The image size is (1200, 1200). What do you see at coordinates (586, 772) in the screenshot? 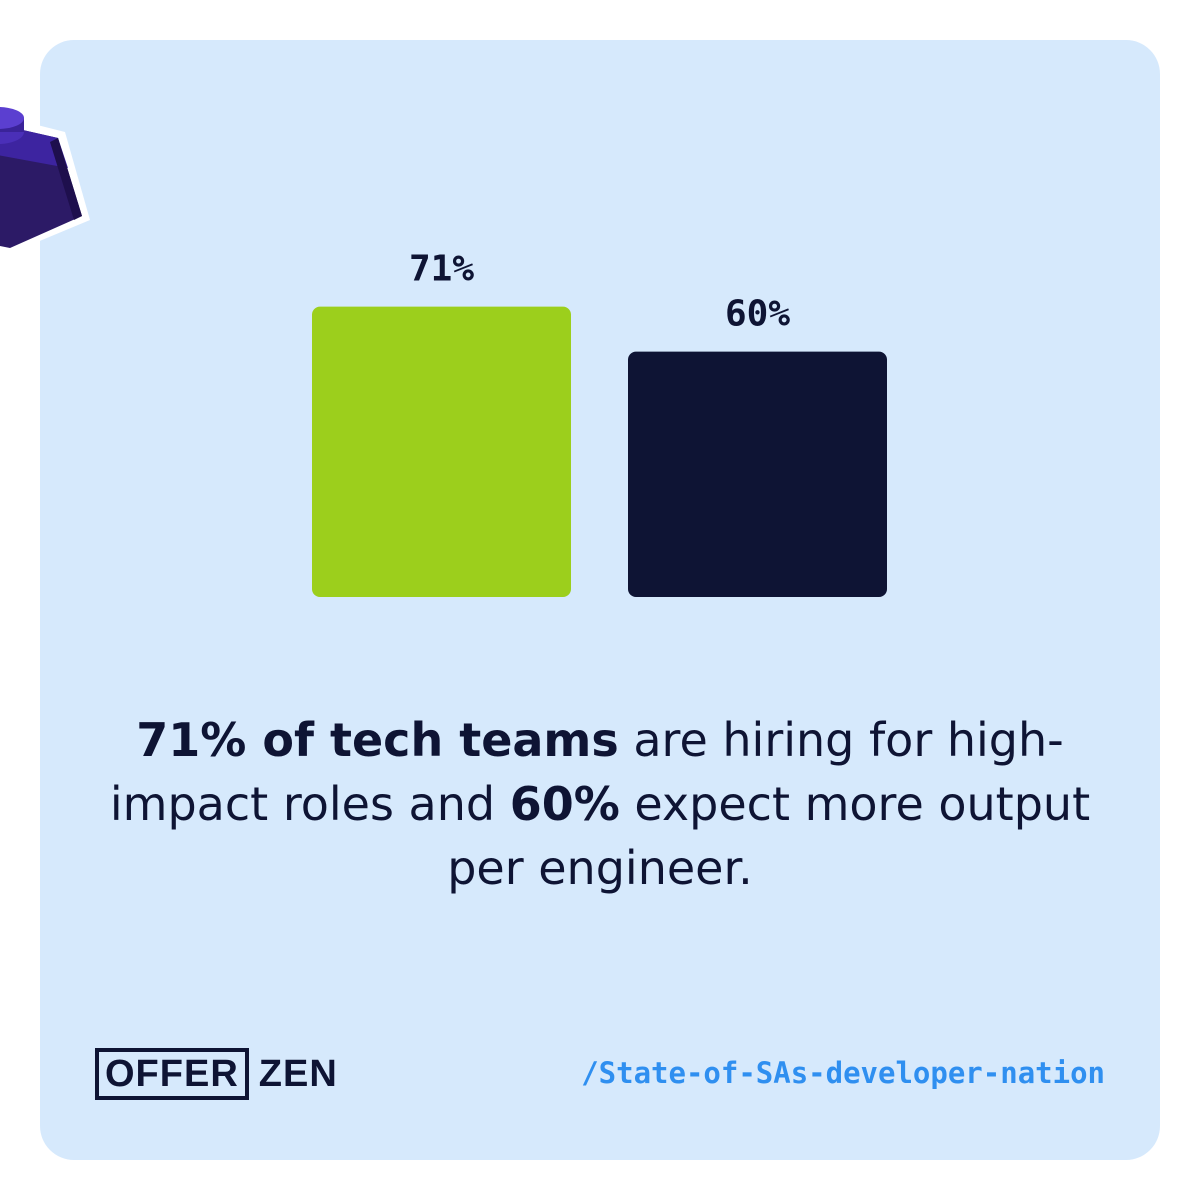
I see `headline-text-2: are hiring for high-impact roles and` at bounding box center [586, 772].